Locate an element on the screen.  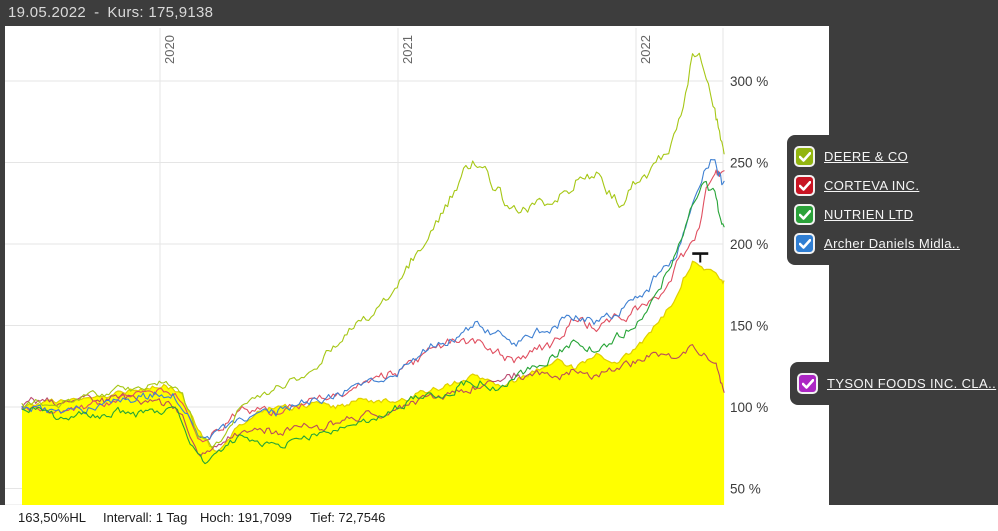
legend-label-archer-daniels: Archer Daniels Midla.. is located at coordinates (892, 243).